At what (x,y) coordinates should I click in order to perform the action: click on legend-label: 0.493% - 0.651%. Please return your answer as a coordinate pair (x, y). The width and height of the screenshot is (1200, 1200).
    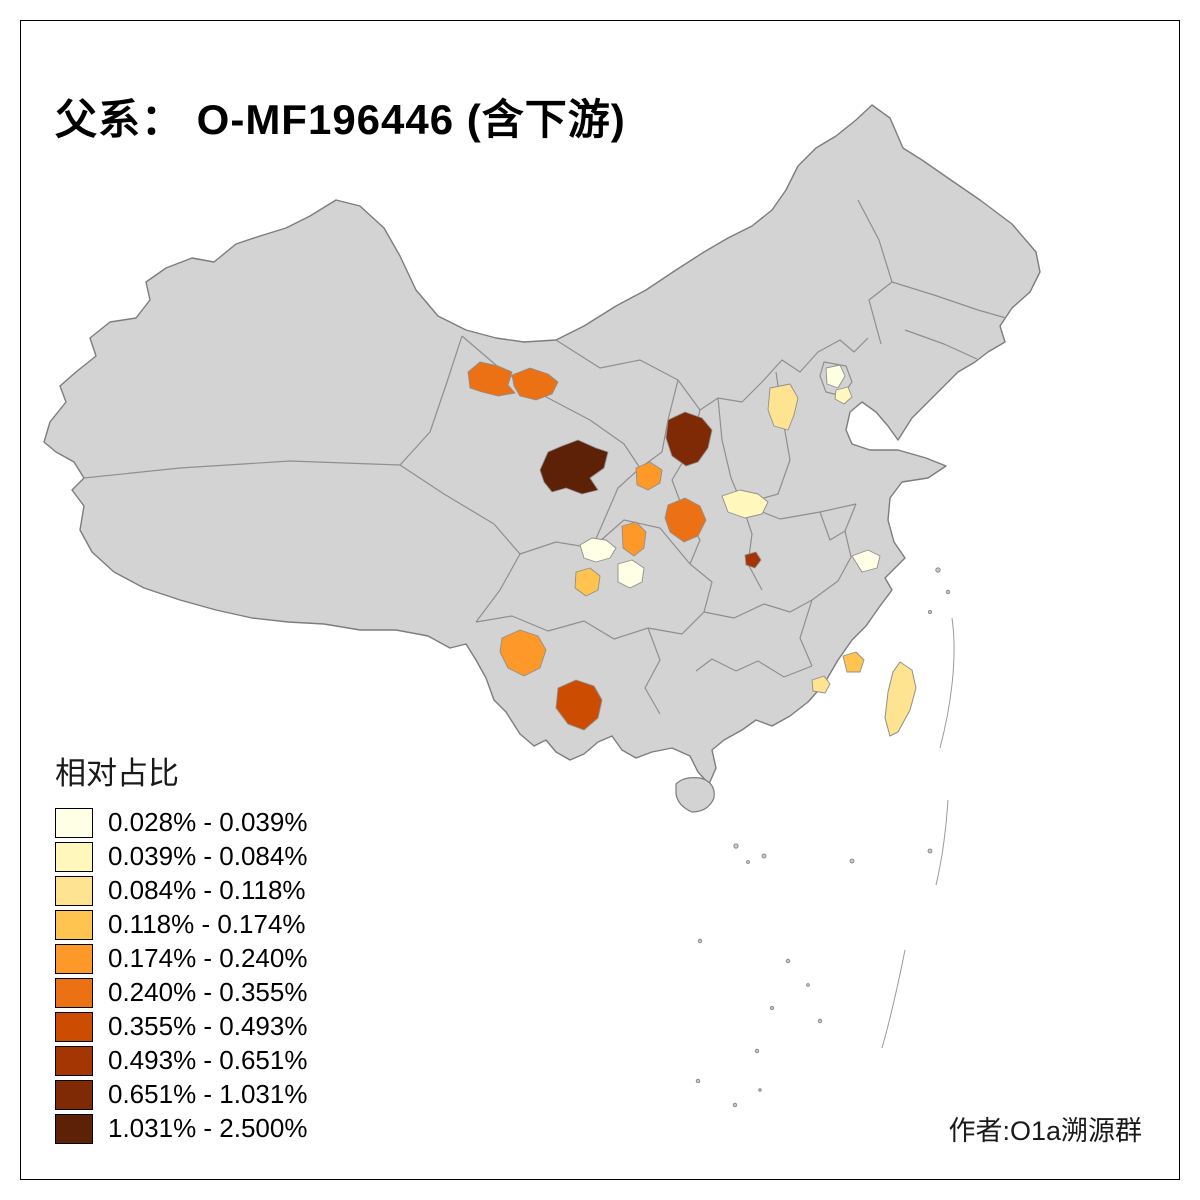
    Looking at the image, I should click on (208, 1060).